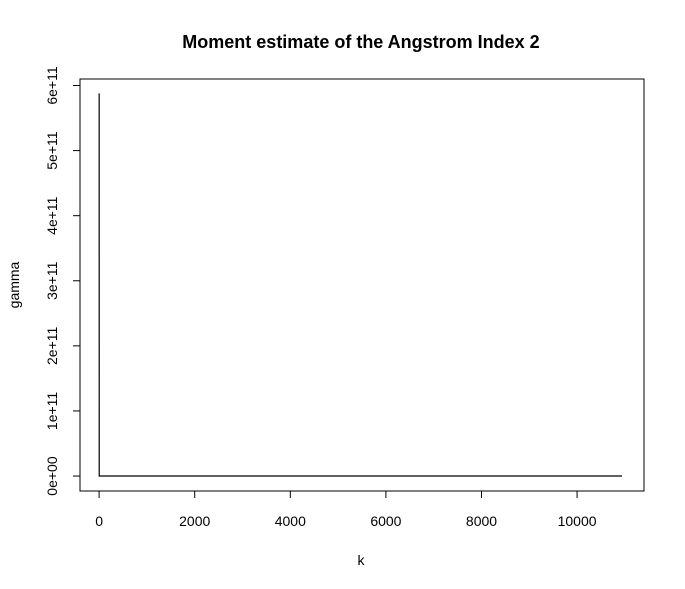  What do you see at coordinates (362, 560) in the screenshot?
I see `x-axis-title: k` at bounding box center [362, 560].